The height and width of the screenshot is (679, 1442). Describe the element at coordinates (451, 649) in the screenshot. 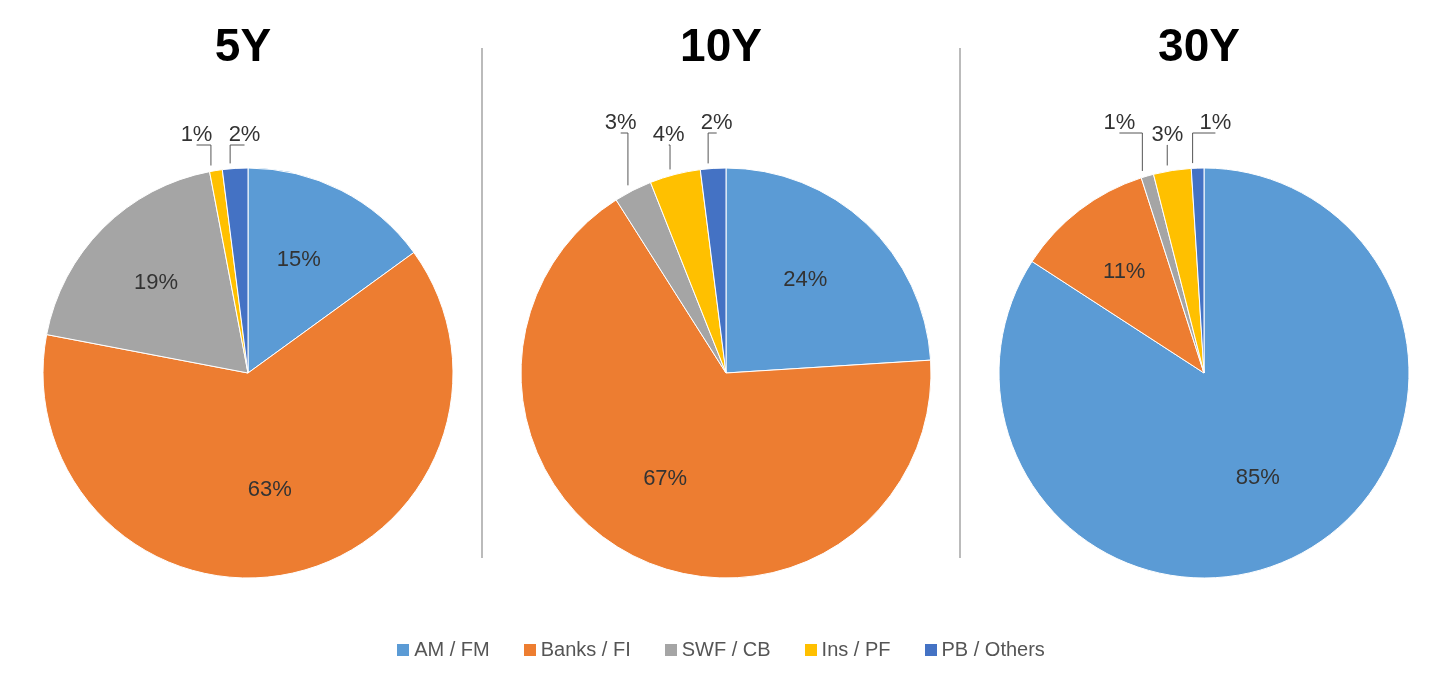

I see `legend-label: AM / FM` at that location.